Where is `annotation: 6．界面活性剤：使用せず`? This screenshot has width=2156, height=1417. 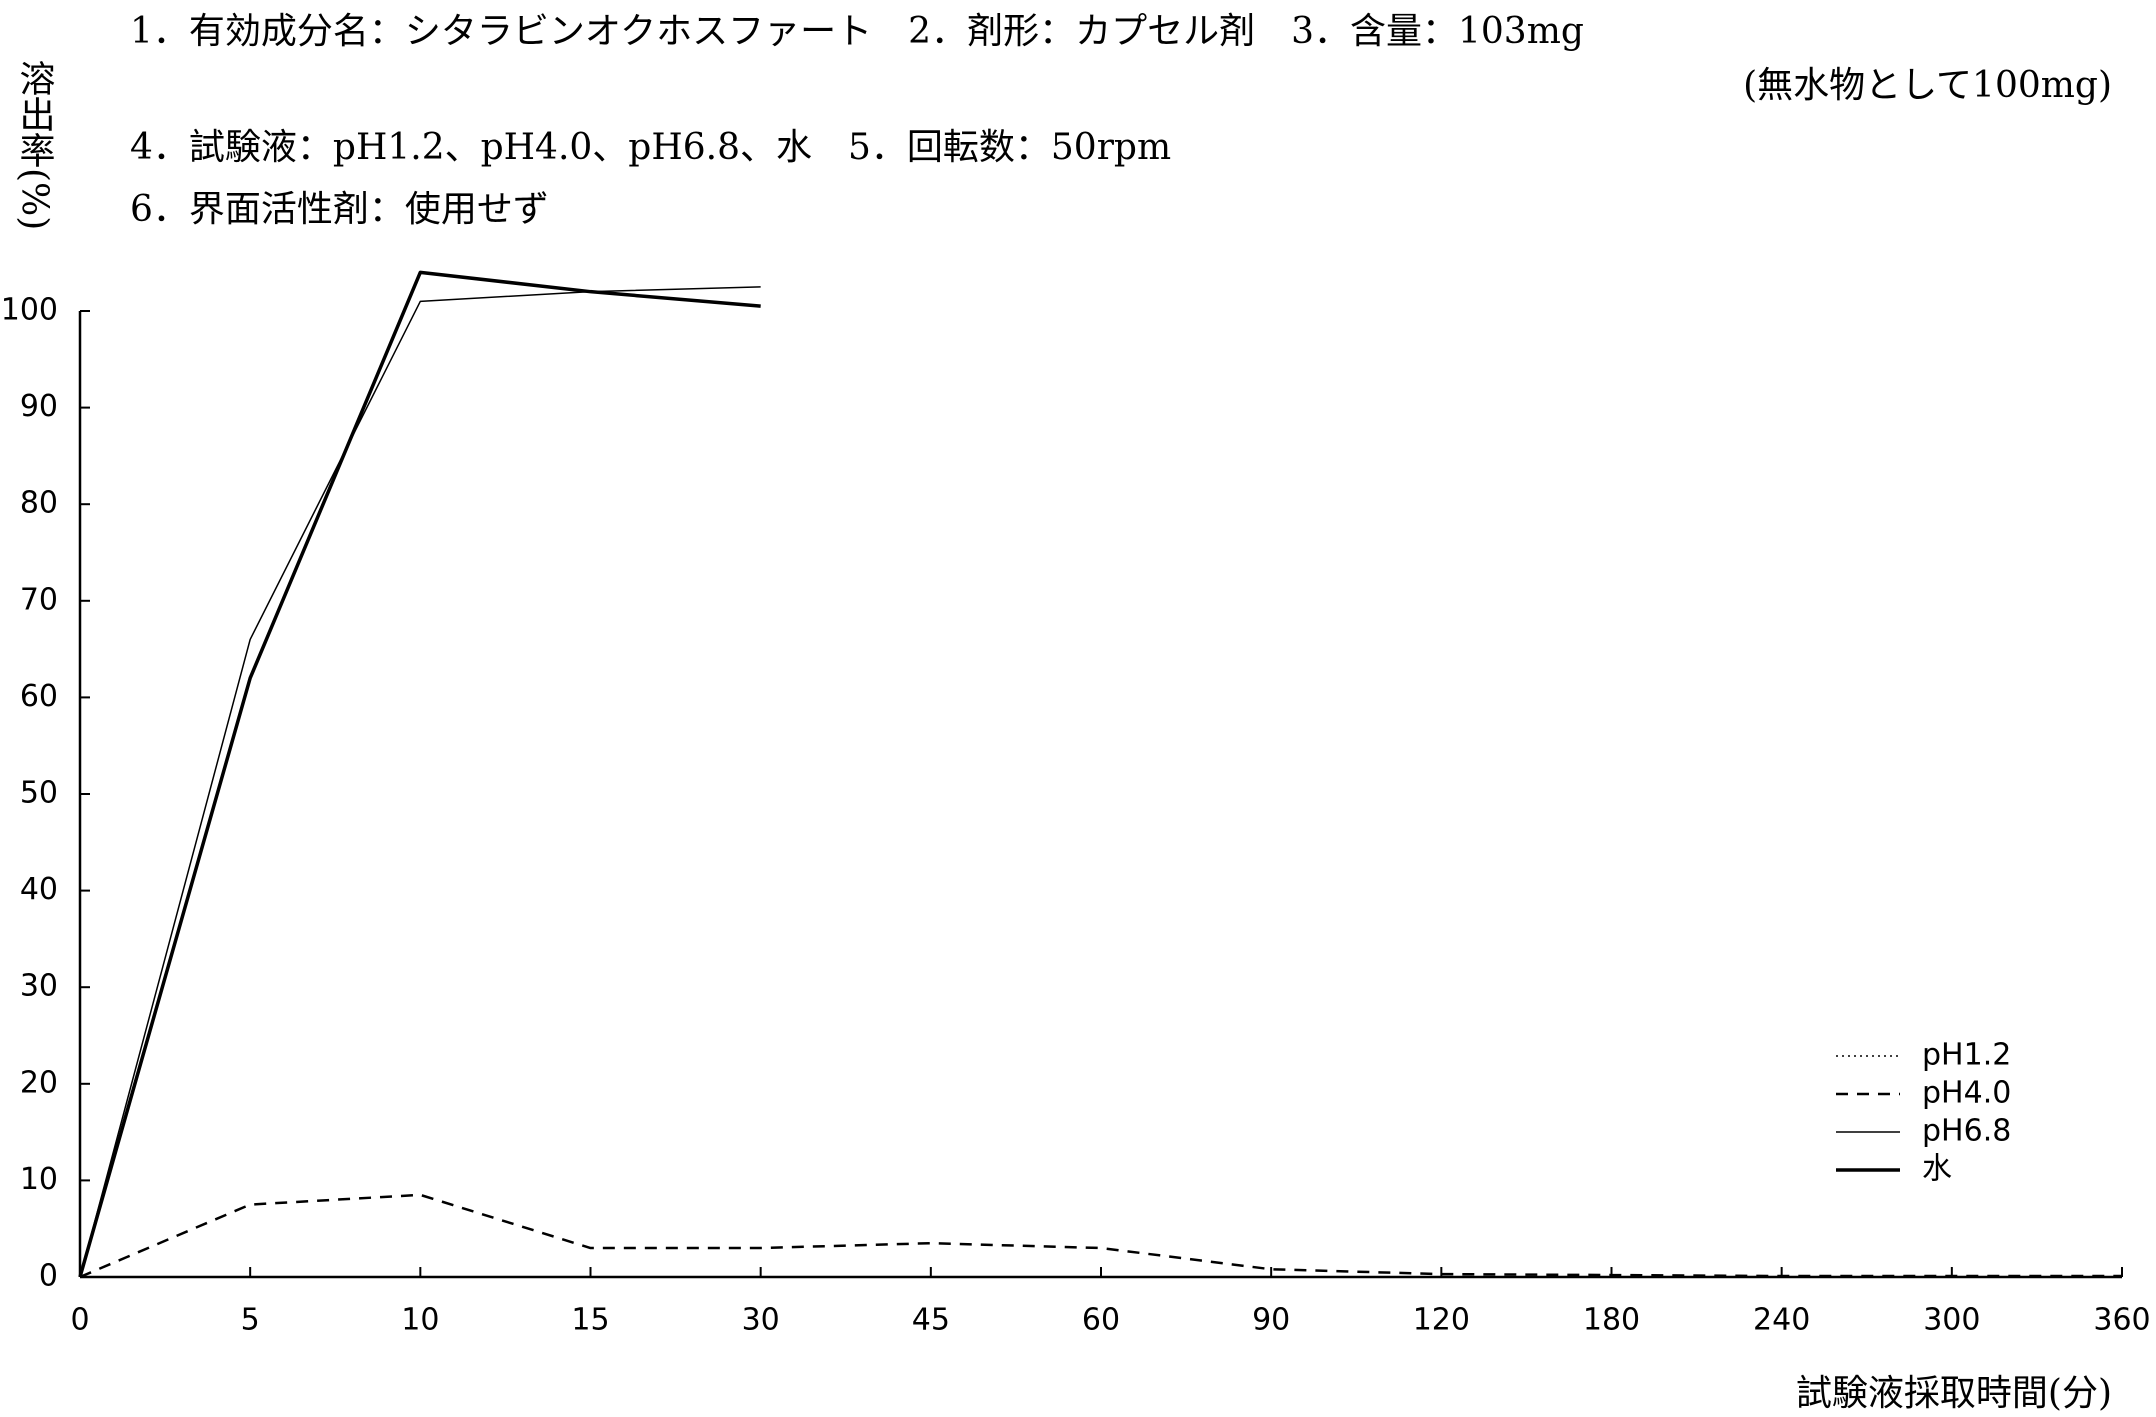 annotation: 6．界面活性剤：使用せず is located at coordinates (339, 209).